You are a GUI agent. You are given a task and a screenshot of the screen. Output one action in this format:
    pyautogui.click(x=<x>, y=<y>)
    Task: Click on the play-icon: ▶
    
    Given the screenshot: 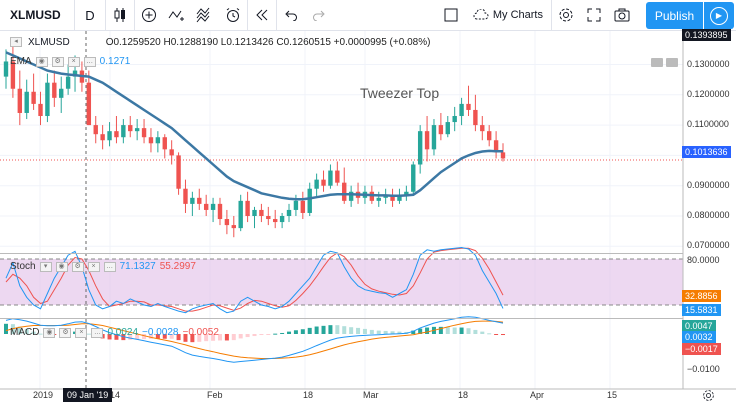 What is the action you would take?
    pyautogui.click(x=719, y=15)
    